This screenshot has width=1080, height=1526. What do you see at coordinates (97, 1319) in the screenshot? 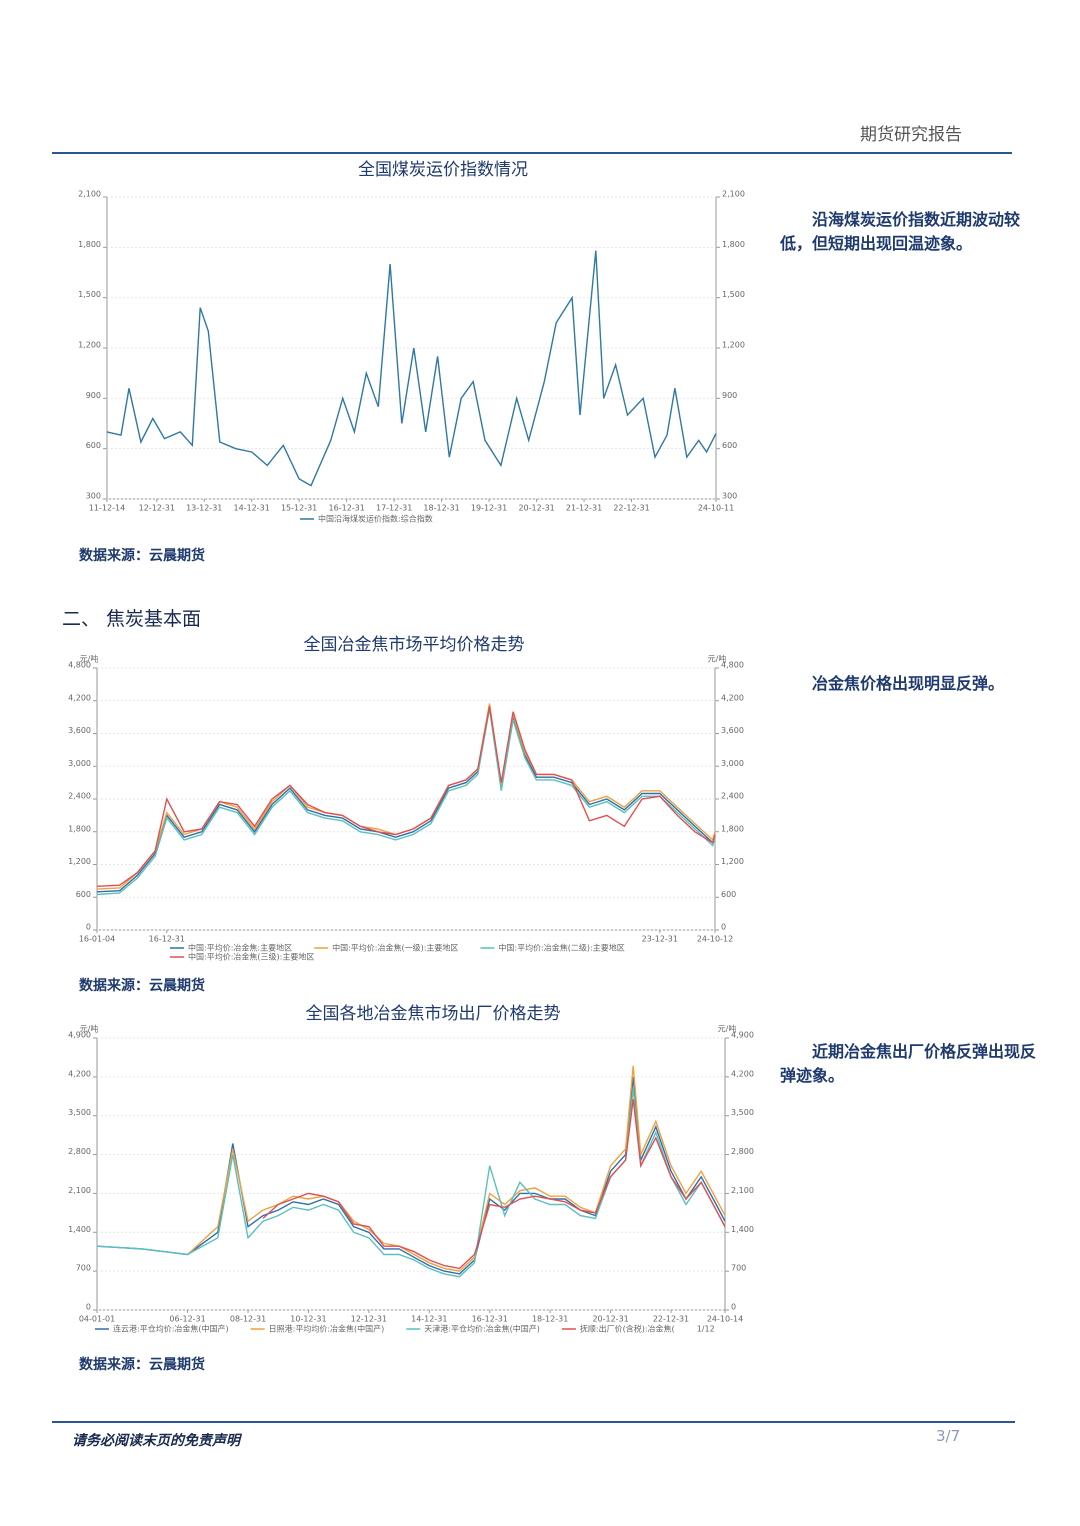
I see `x-tick-label: 04-01-01` at bounding box center [97, 1319].